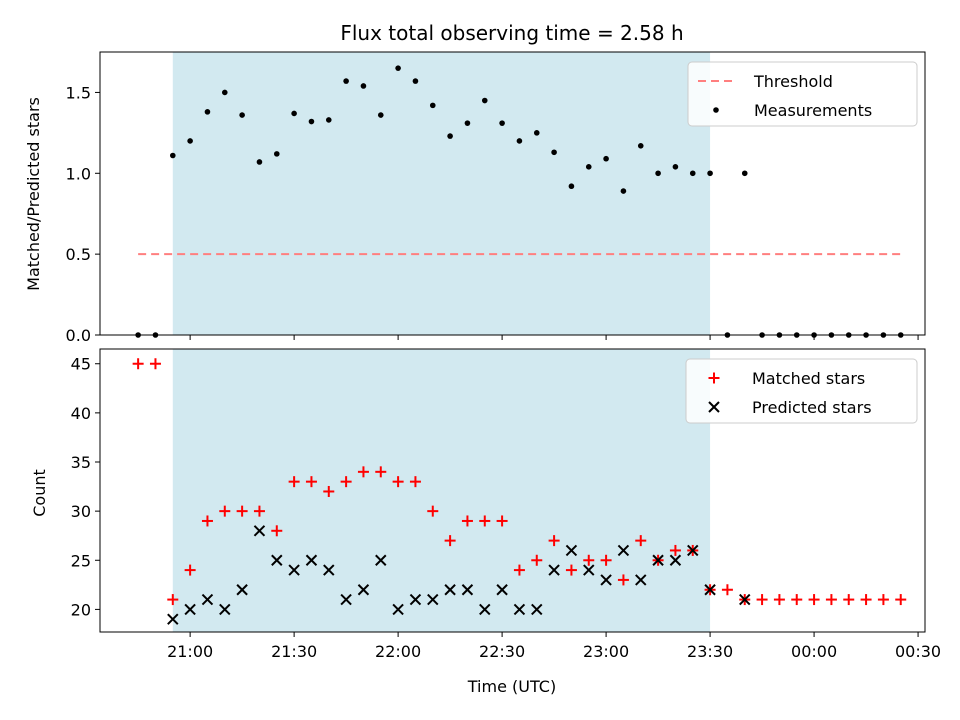 Image resolution: width=960 pixels, height=720 pixels. What do you see at coordinates (459, 575) in the screenshot?
I see `bottom-series-predicted-stars` at bounding box center [459, 575].